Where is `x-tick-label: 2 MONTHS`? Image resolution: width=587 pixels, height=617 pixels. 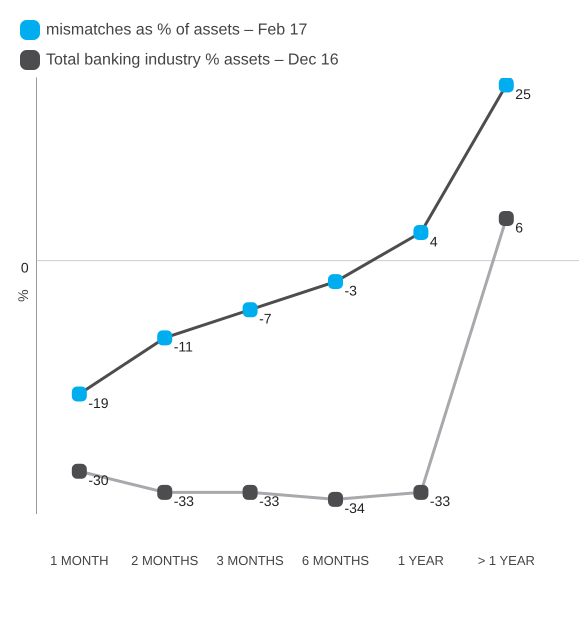
x-tick-label: 2 MONTHS is located at coordinates (165, 560).